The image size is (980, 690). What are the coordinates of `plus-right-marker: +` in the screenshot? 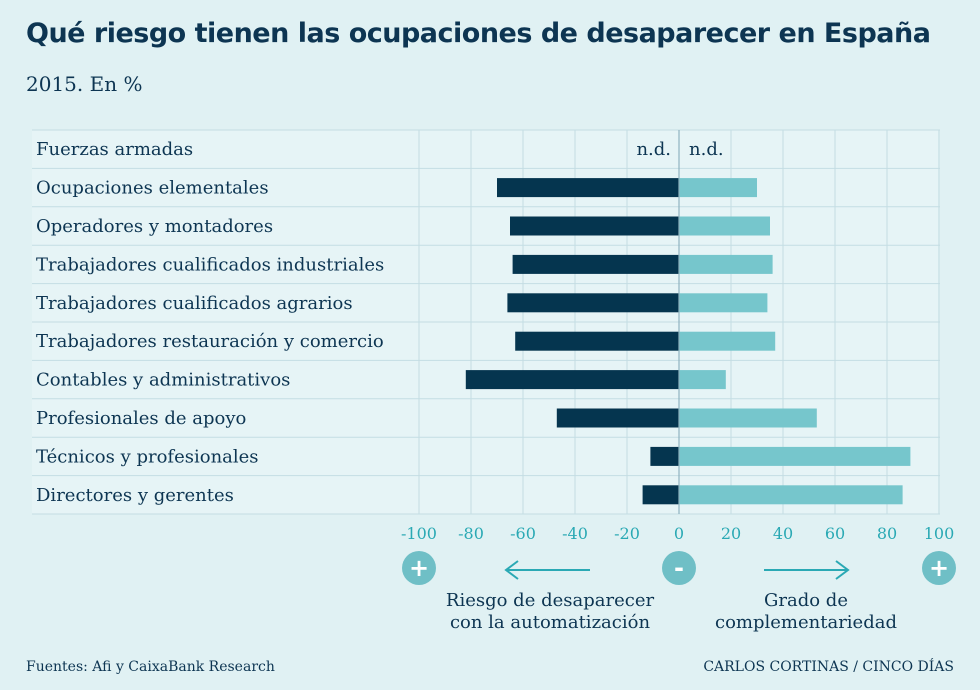 It's located at (939, 568).